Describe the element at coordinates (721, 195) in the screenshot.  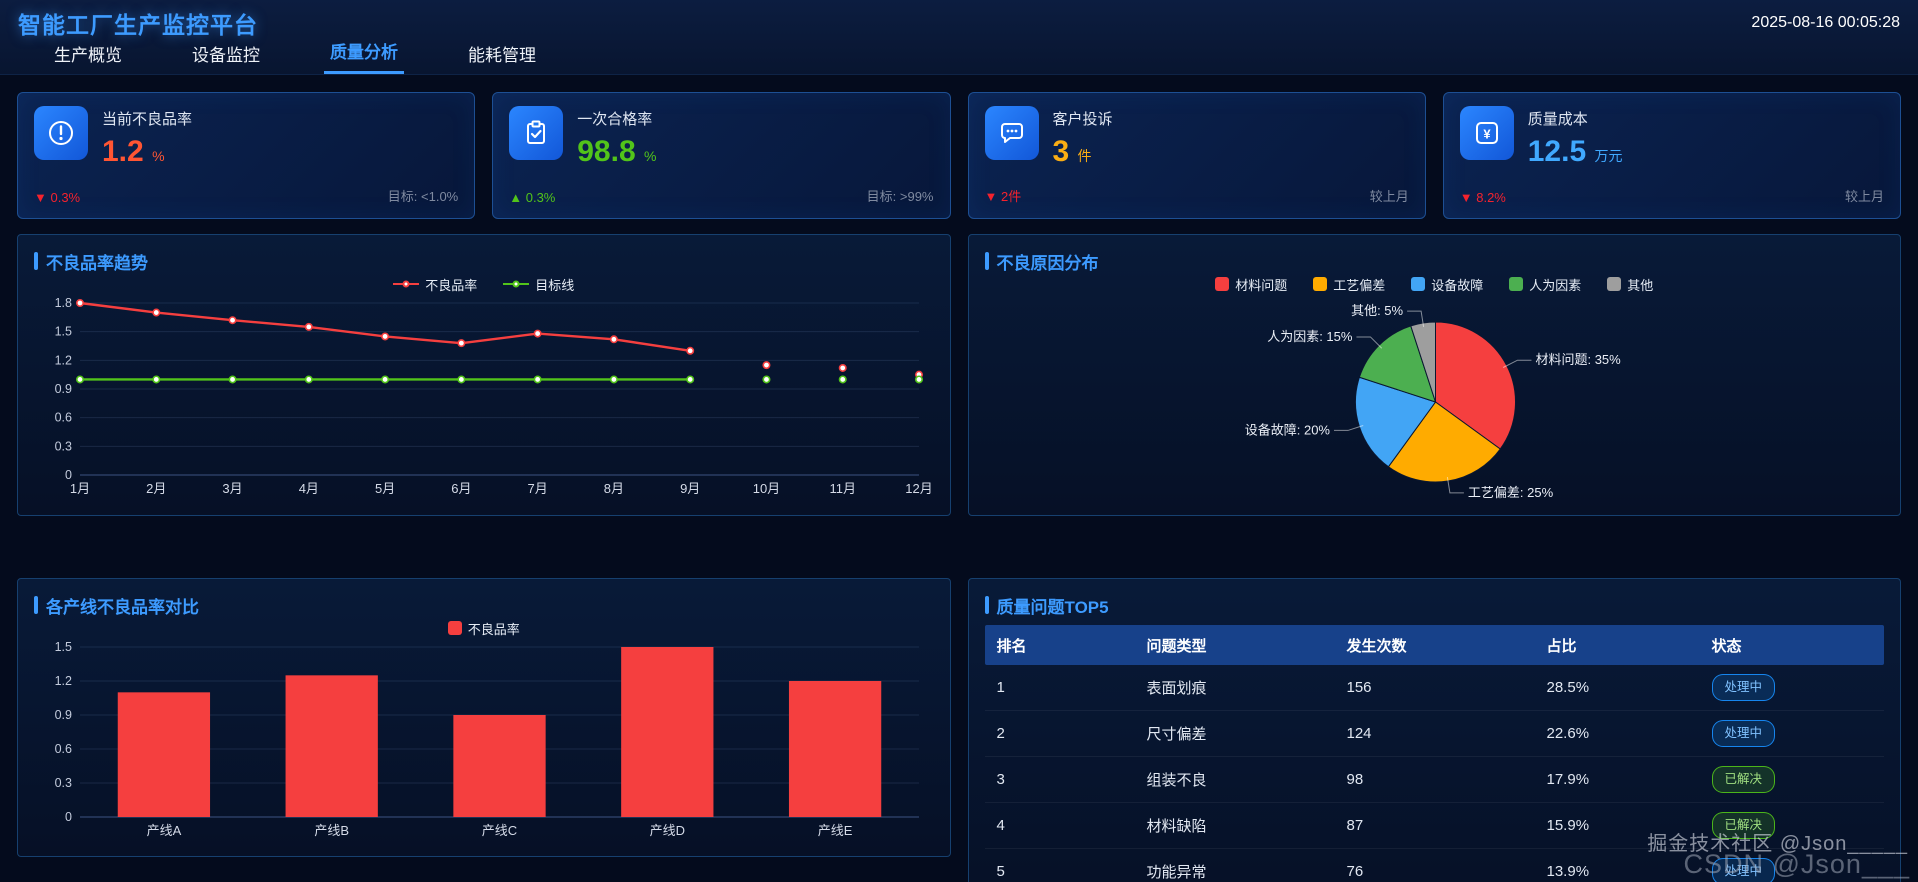
I see `kpi-bottom: ▲ 0.3% 目标: >99%` at that location.